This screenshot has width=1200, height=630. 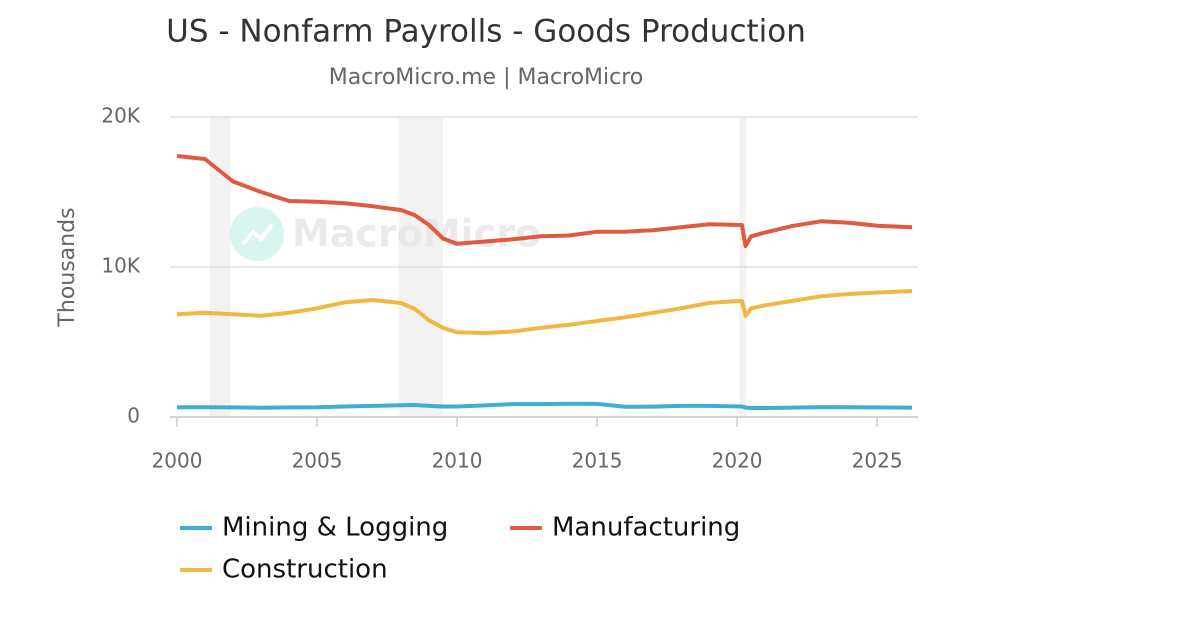 What do you see at coordinates (486, 32) in the screenshot?
I see `chart-title: US - Nonfarm Payrolls - Goods Production` at bounding box center [486, 32].